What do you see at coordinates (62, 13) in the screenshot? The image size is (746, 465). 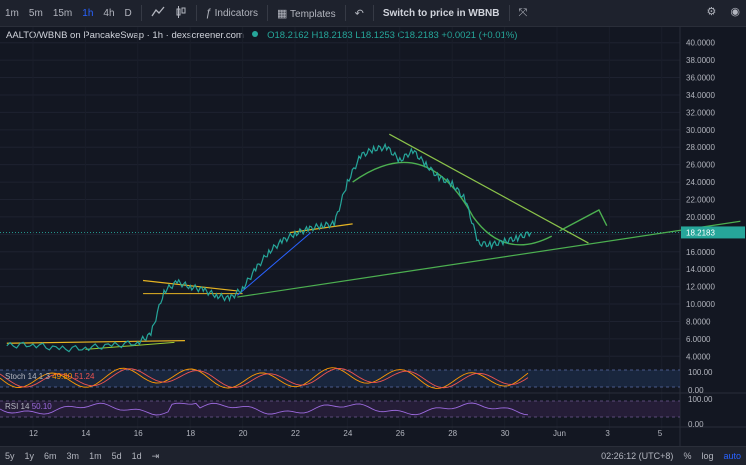 I see `interval-15m: 15m` at bounding box center [62, 13].